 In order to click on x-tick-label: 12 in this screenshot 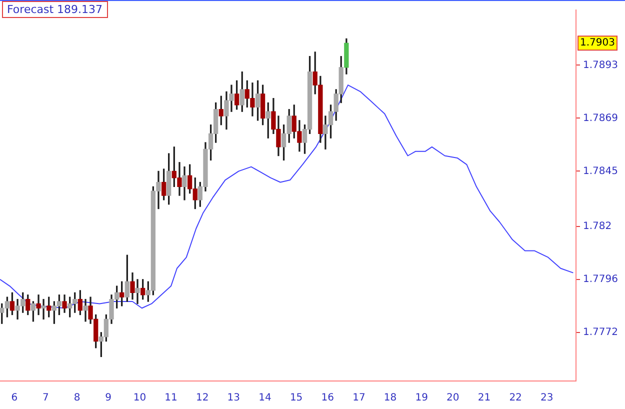, I will do `click(202, 398)`.